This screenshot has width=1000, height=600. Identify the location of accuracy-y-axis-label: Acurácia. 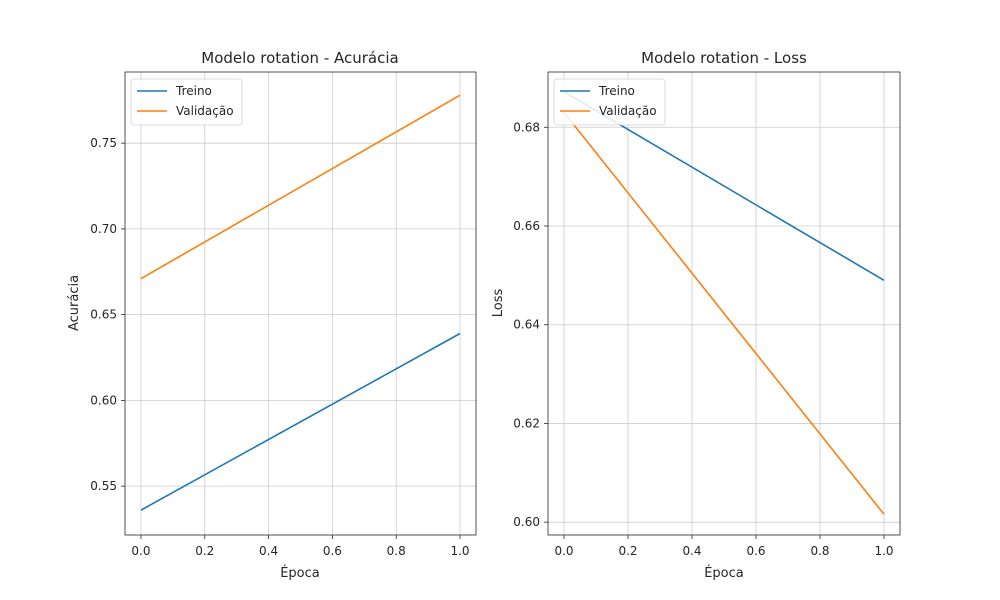
(74, 303).